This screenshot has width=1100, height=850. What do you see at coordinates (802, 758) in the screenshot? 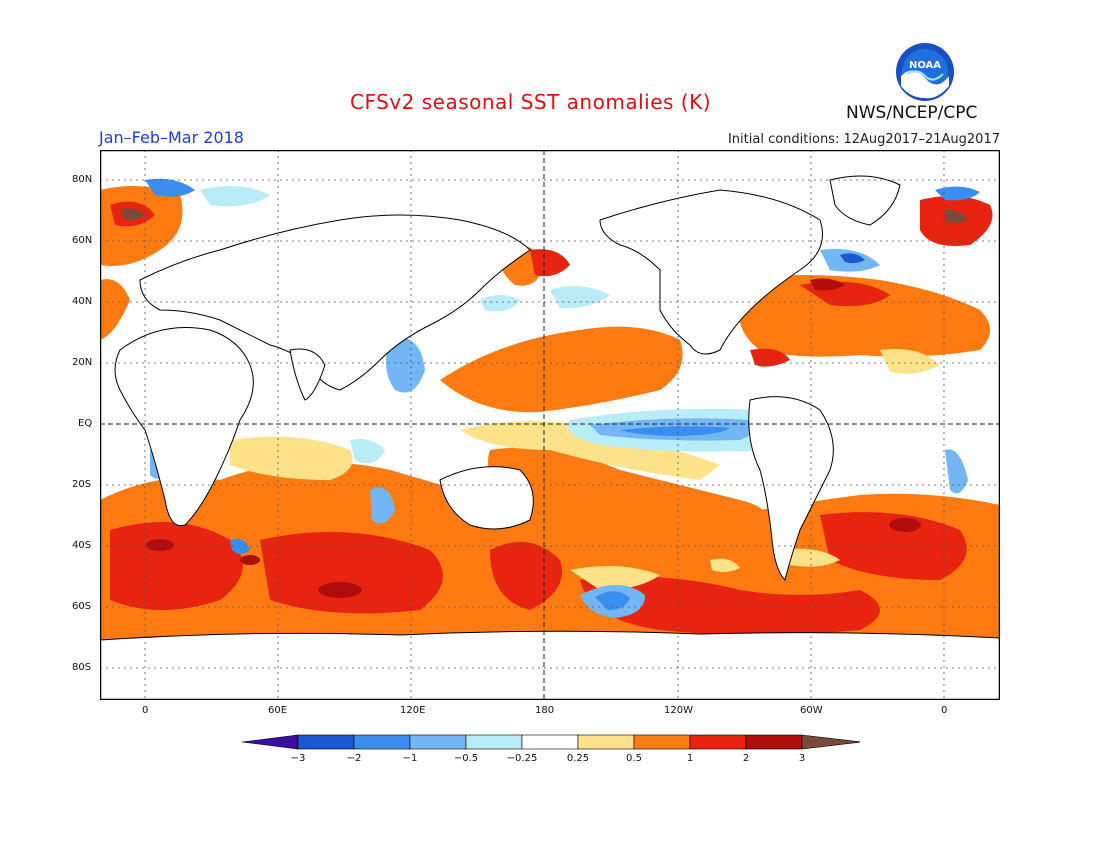
I see `legend-threshold-label: 3` at bounding box center [802, 758].